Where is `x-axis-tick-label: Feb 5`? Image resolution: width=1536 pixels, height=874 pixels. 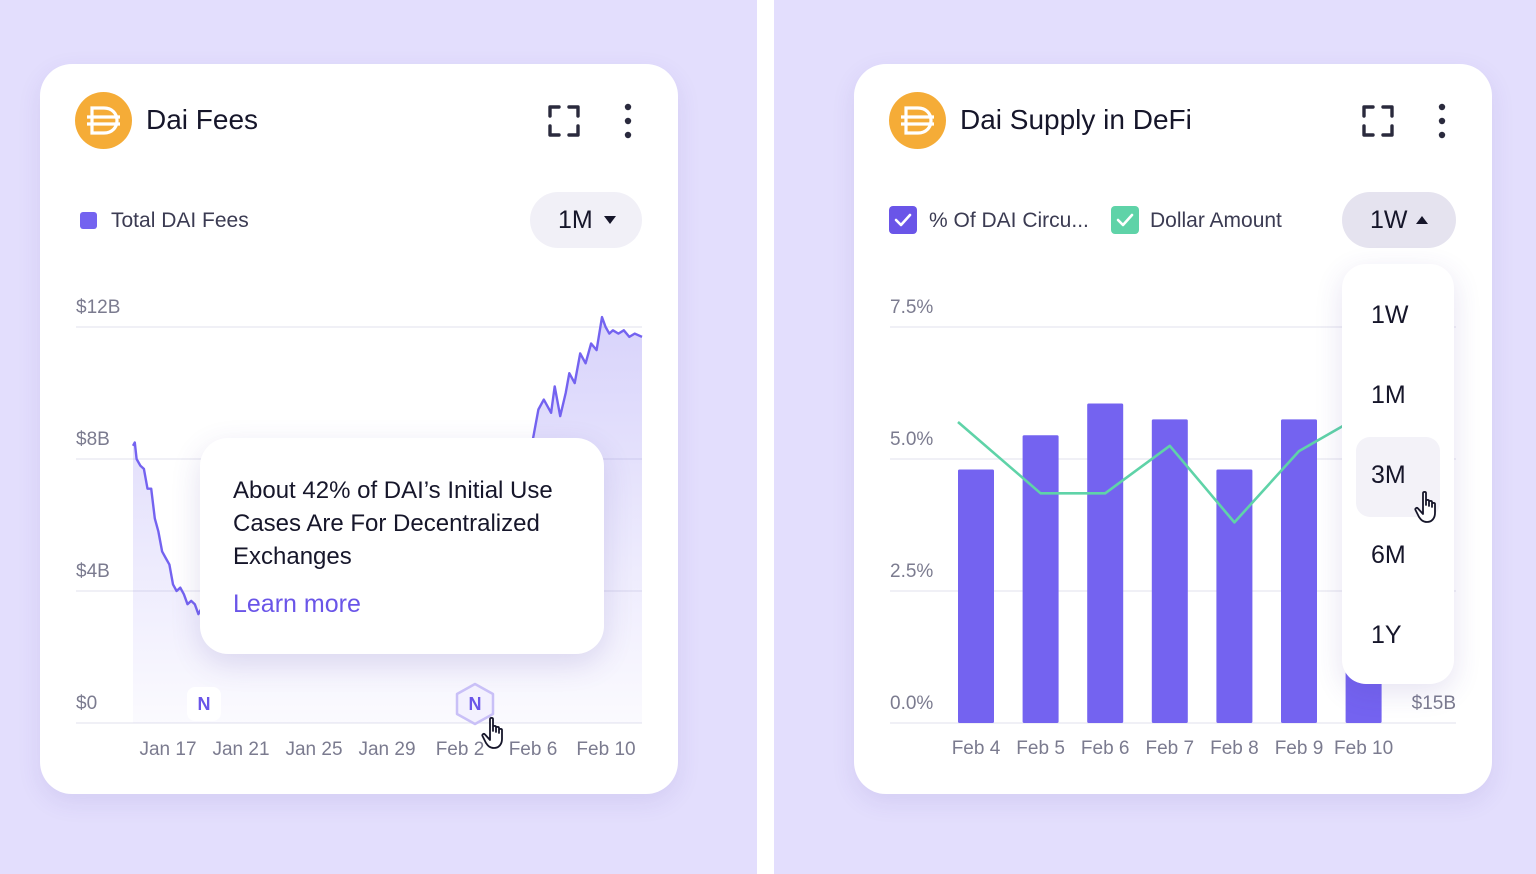
x-axis-tick-label: Feb 5 is located at coordinates (1040, 748).